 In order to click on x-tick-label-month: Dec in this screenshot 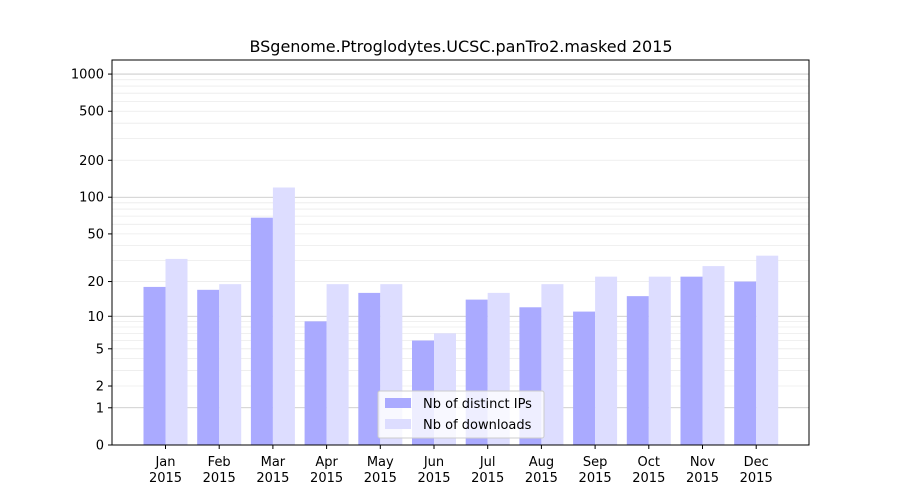, I will do `click(756, 462)`.